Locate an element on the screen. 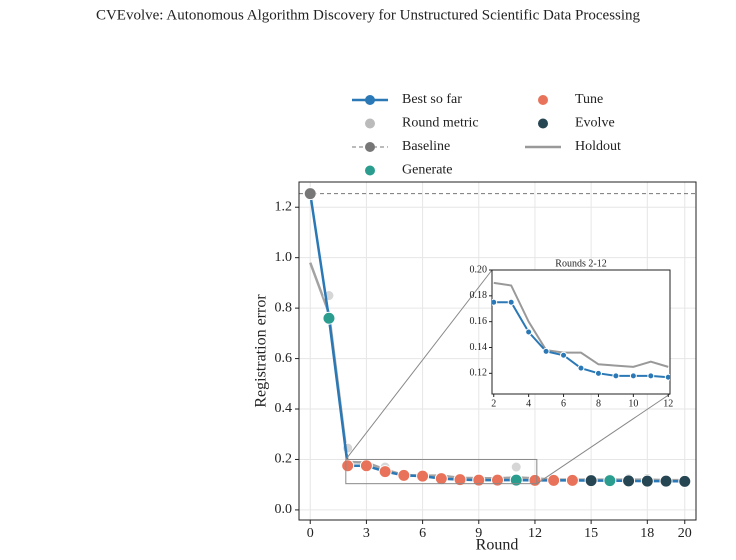 This screenshot has width=736, height=560. x-tick-label: 12 is located at coordinates (535, 533).